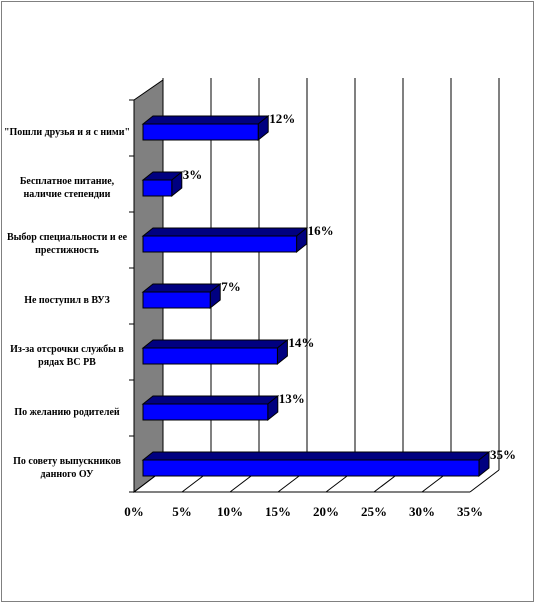 The image size is (536, 604). Describe the element at coordinates (182, 511) in the screenshot. I see `x-tick-label: 5%` at that location.